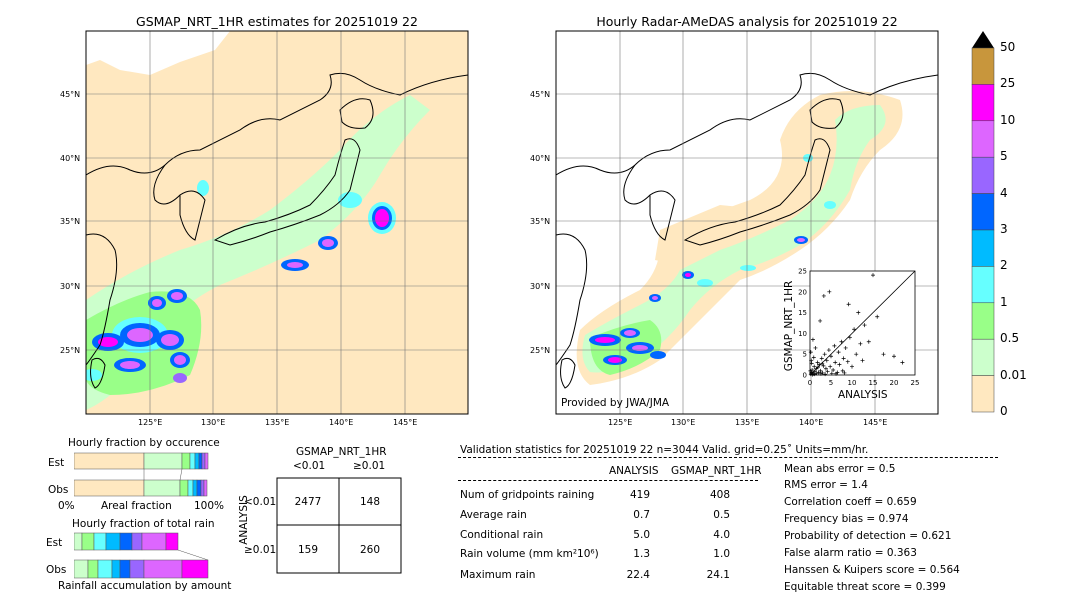 Image resolution: width=1080 pixels, height=612 pixels. Describe the element at coordinates (502, 535) in the screenshot. I see `validation-row-label: Conditional rain` at that location.